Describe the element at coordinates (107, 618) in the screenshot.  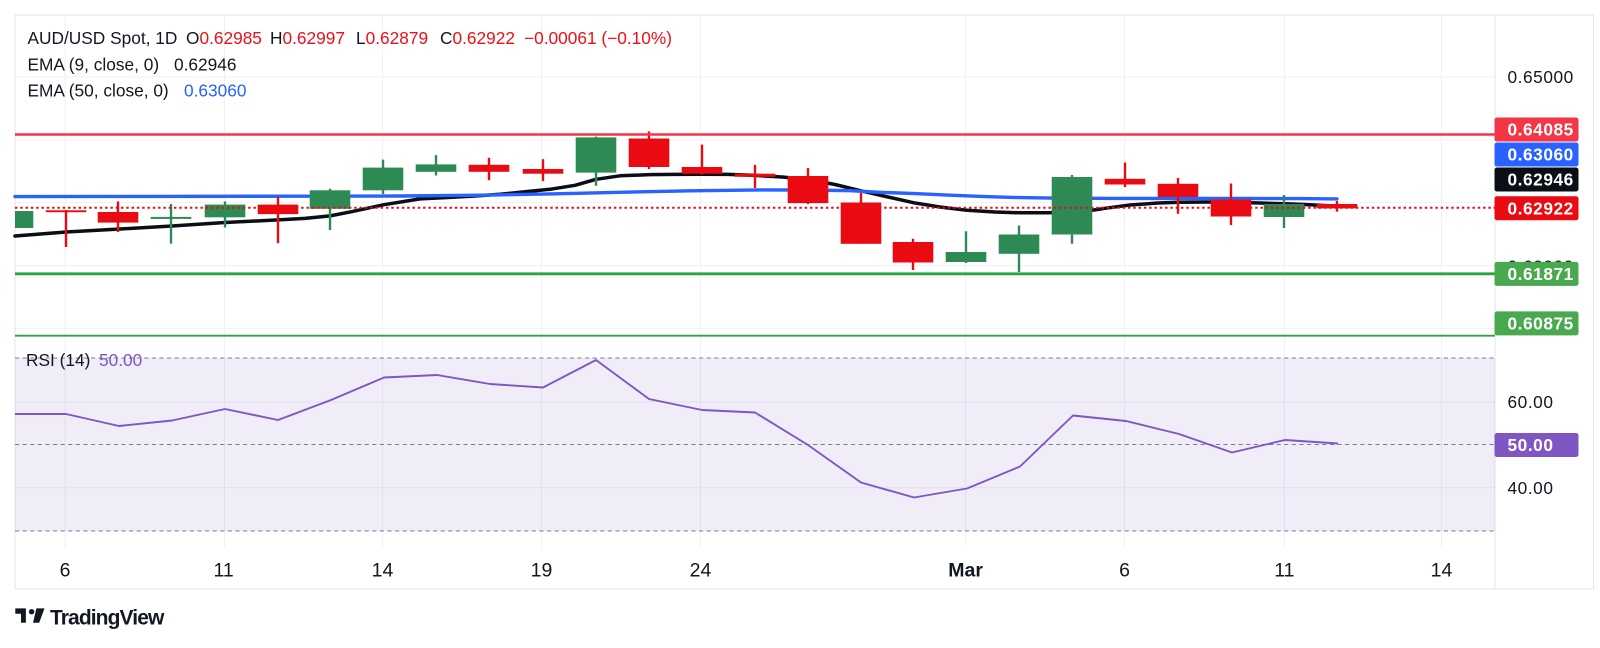
I see `svg-text: TradingView` at that location.